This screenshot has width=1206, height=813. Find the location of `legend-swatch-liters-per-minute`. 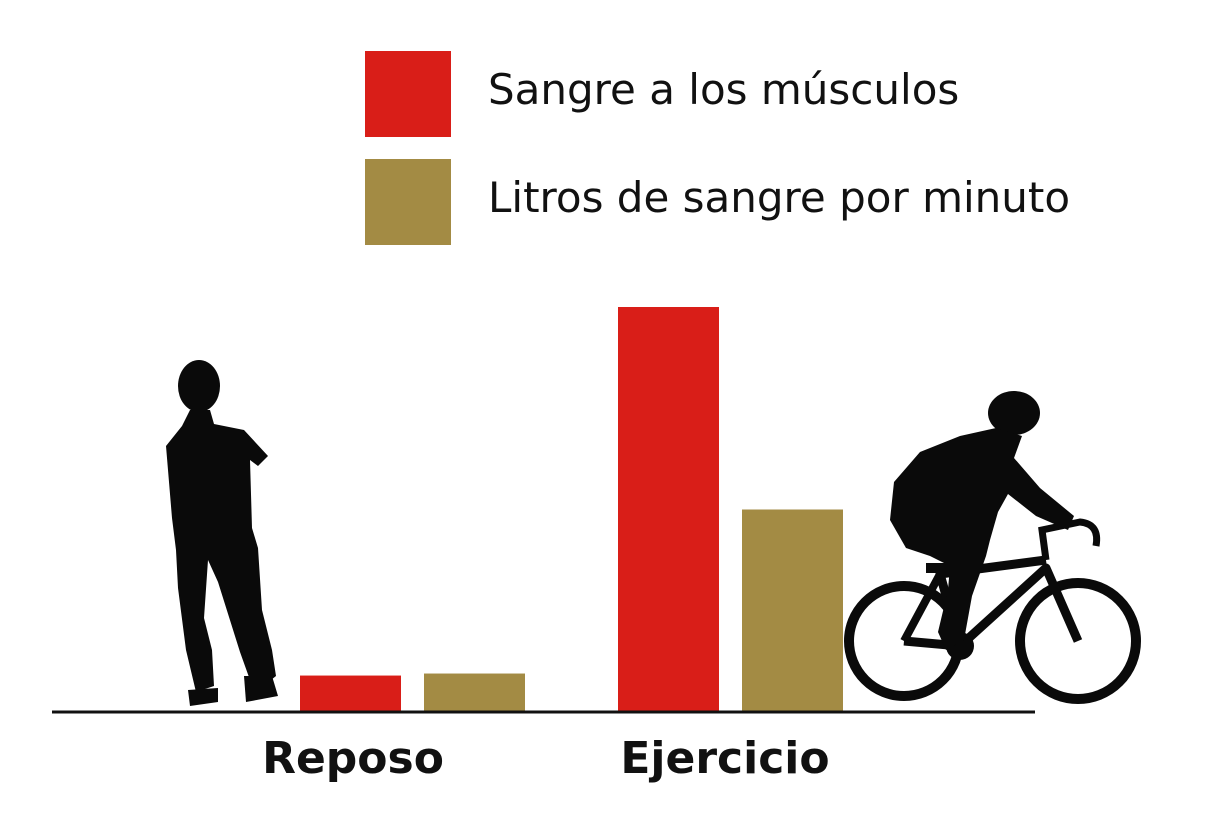

legend-swatch-liters-per-minute is located at coordinates (408, 202).